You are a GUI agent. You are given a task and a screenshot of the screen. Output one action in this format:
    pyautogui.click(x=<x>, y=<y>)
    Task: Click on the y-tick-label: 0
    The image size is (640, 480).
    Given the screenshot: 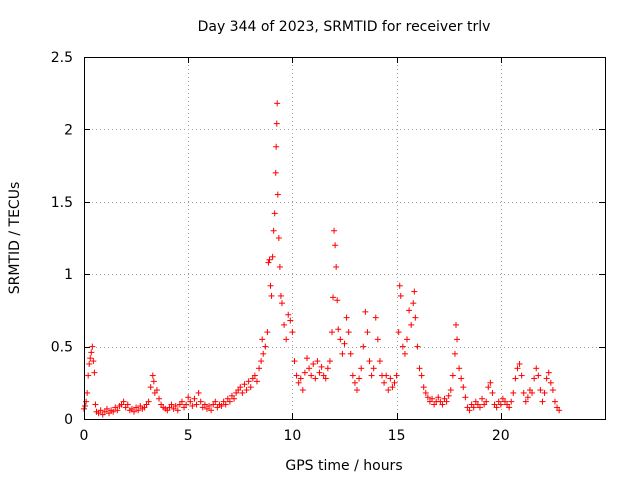 What is the action you would take?
    pyautogui.click(x=68, y=420)
    